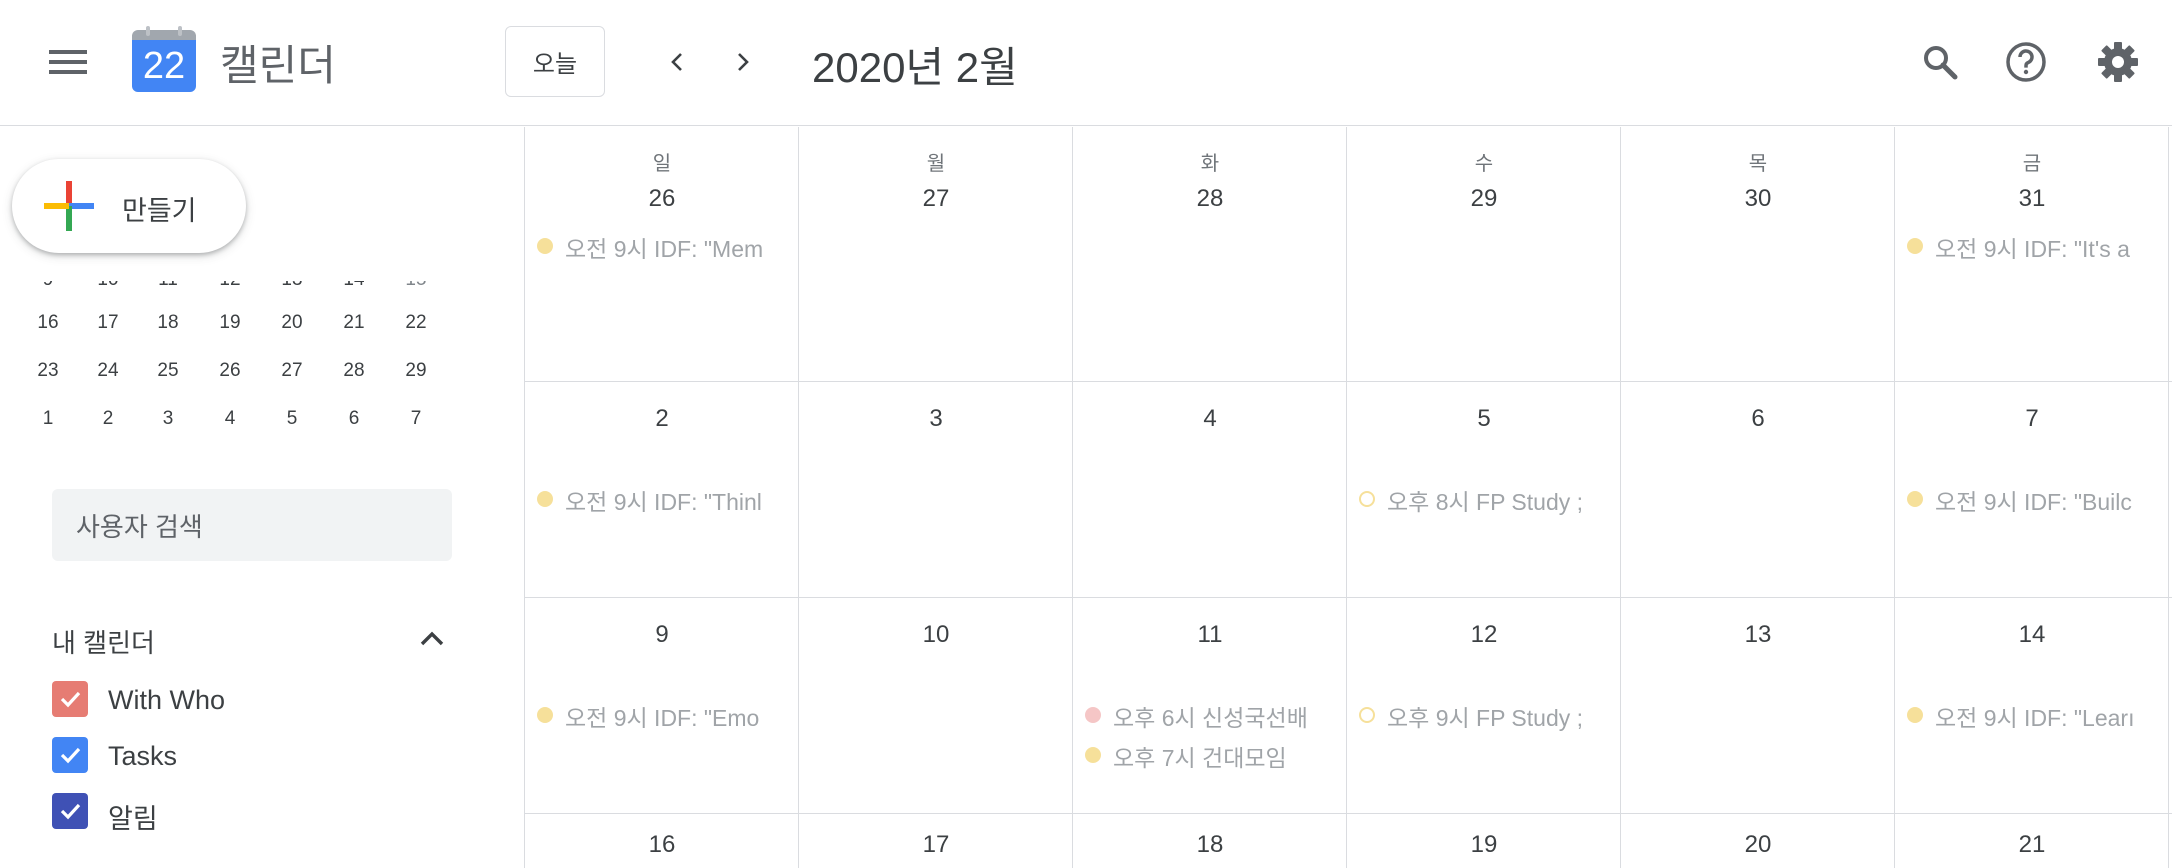 This screenshot has height=868, width=2172. What do you see at coordinates (1758, 418) in the screenshot?
I see `date-number: 6` at bounding box center [1758, 418].